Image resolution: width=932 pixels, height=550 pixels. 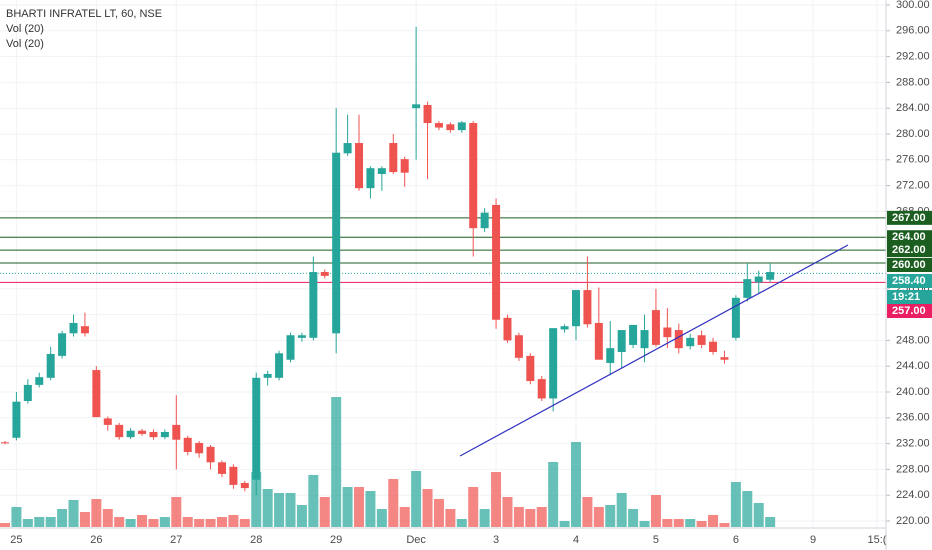 I want to click on level-label: 264.00, so click(x=909, y=237).